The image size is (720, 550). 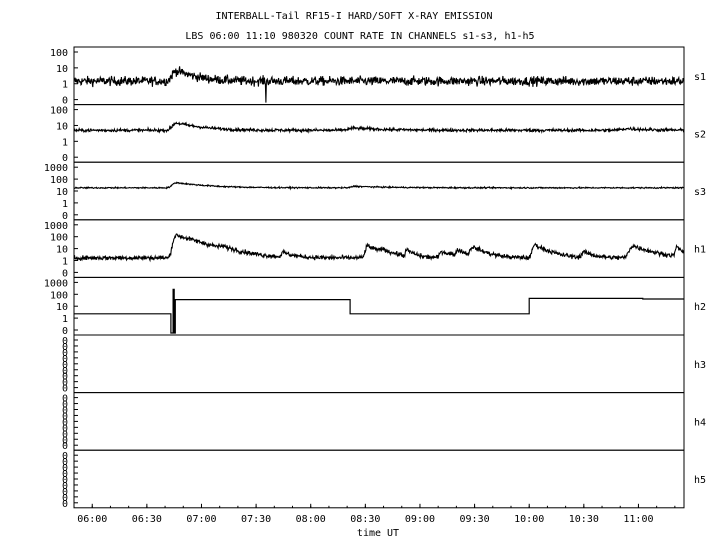 I want to click on channel-label-s2: s2, so click(x=700, y=134).